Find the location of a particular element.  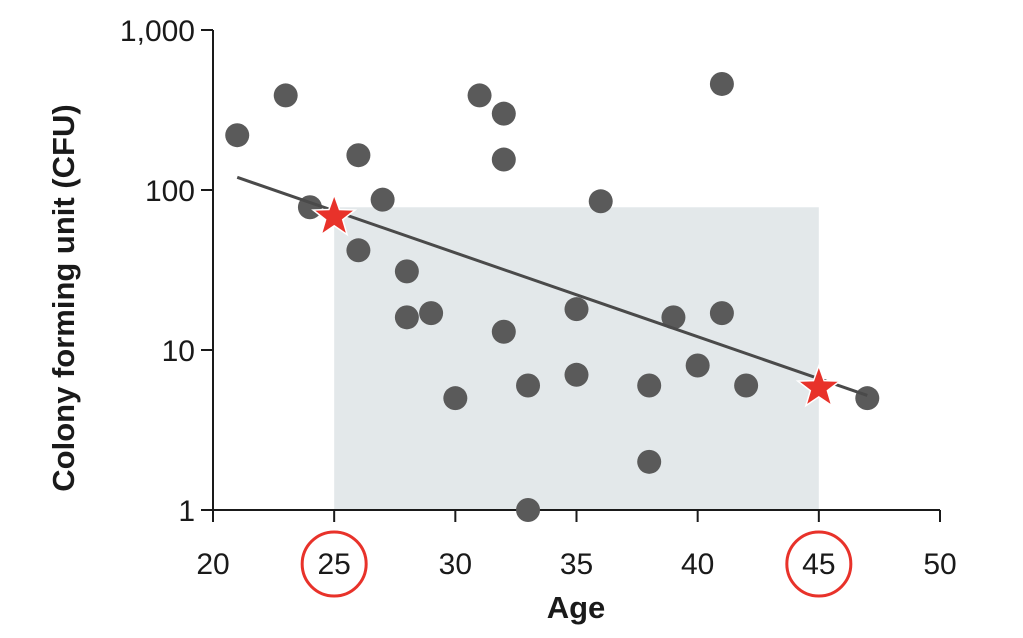

x-tick-label: 25 is located at coordinates (333, 564).